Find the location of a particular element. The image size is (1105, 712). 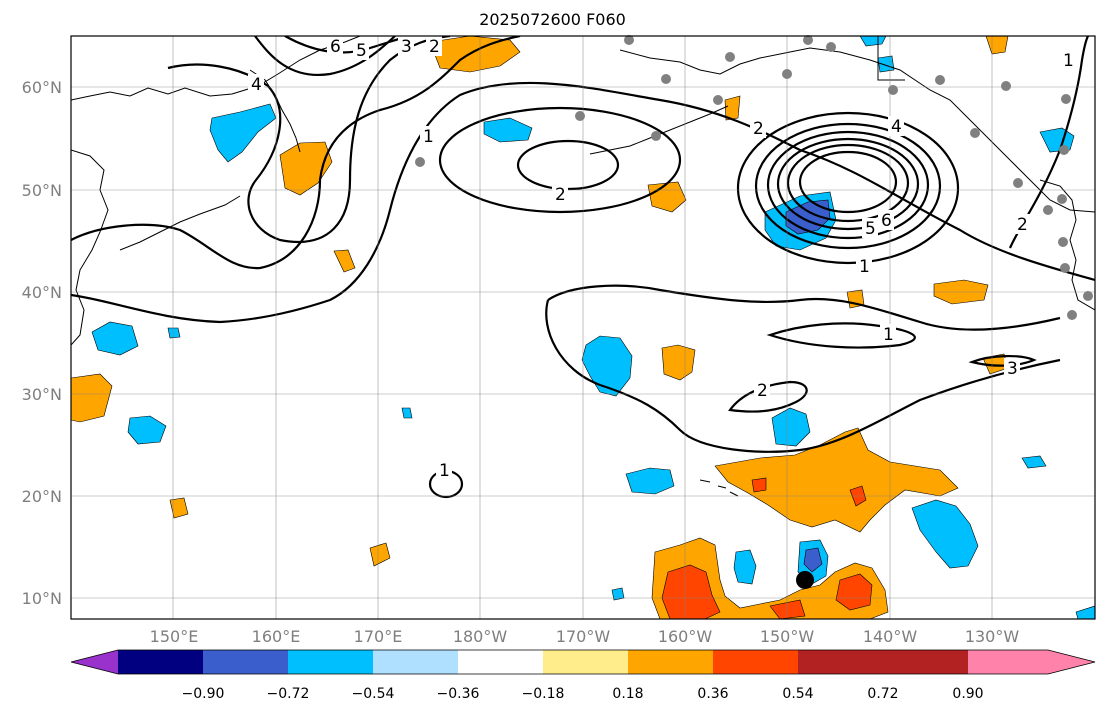

contour-1-mid is located at coordinates (296, 153).